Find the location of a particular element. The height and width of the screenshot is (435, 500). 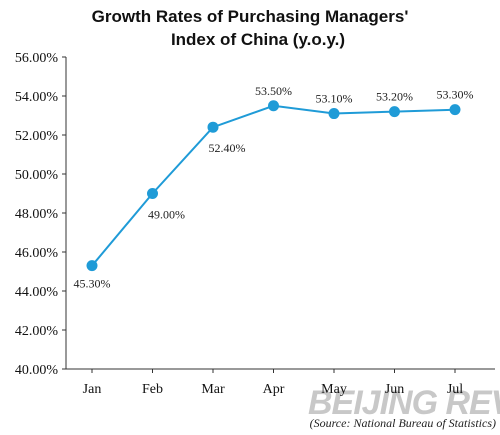

x-tick-label: Apr is located at coordinates (274, 389).